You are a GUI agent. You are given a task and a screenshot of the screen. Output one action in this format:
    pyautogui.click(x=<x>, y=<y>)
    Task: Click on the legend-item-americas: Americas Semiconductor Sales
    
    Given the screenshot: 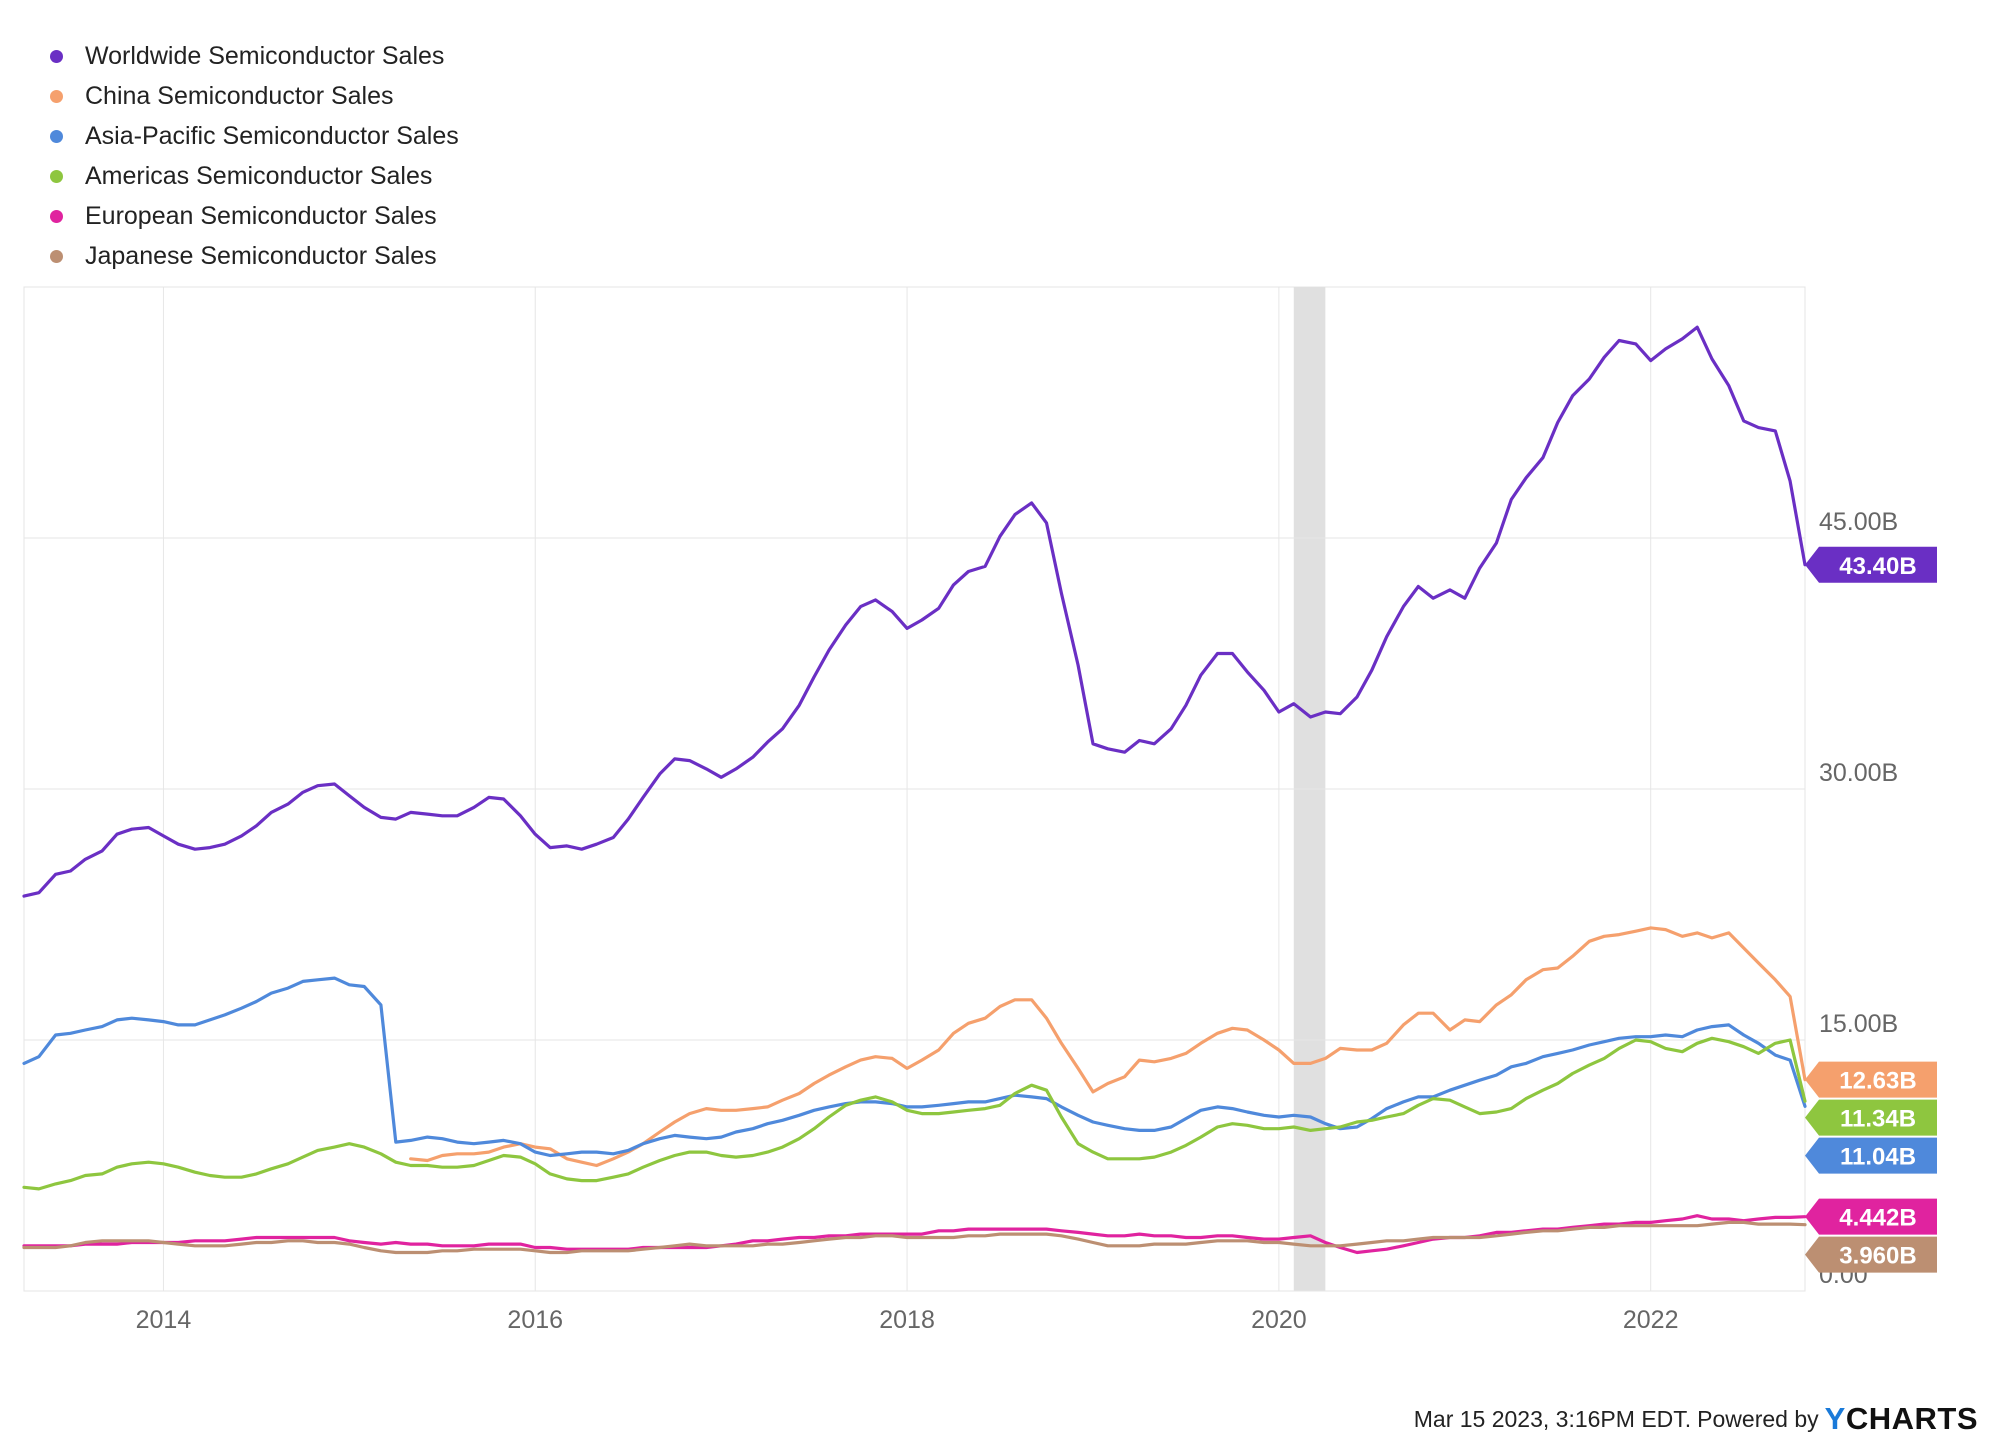 What is the action you would take?
    pyautogui.click(x=254, y=176)
    